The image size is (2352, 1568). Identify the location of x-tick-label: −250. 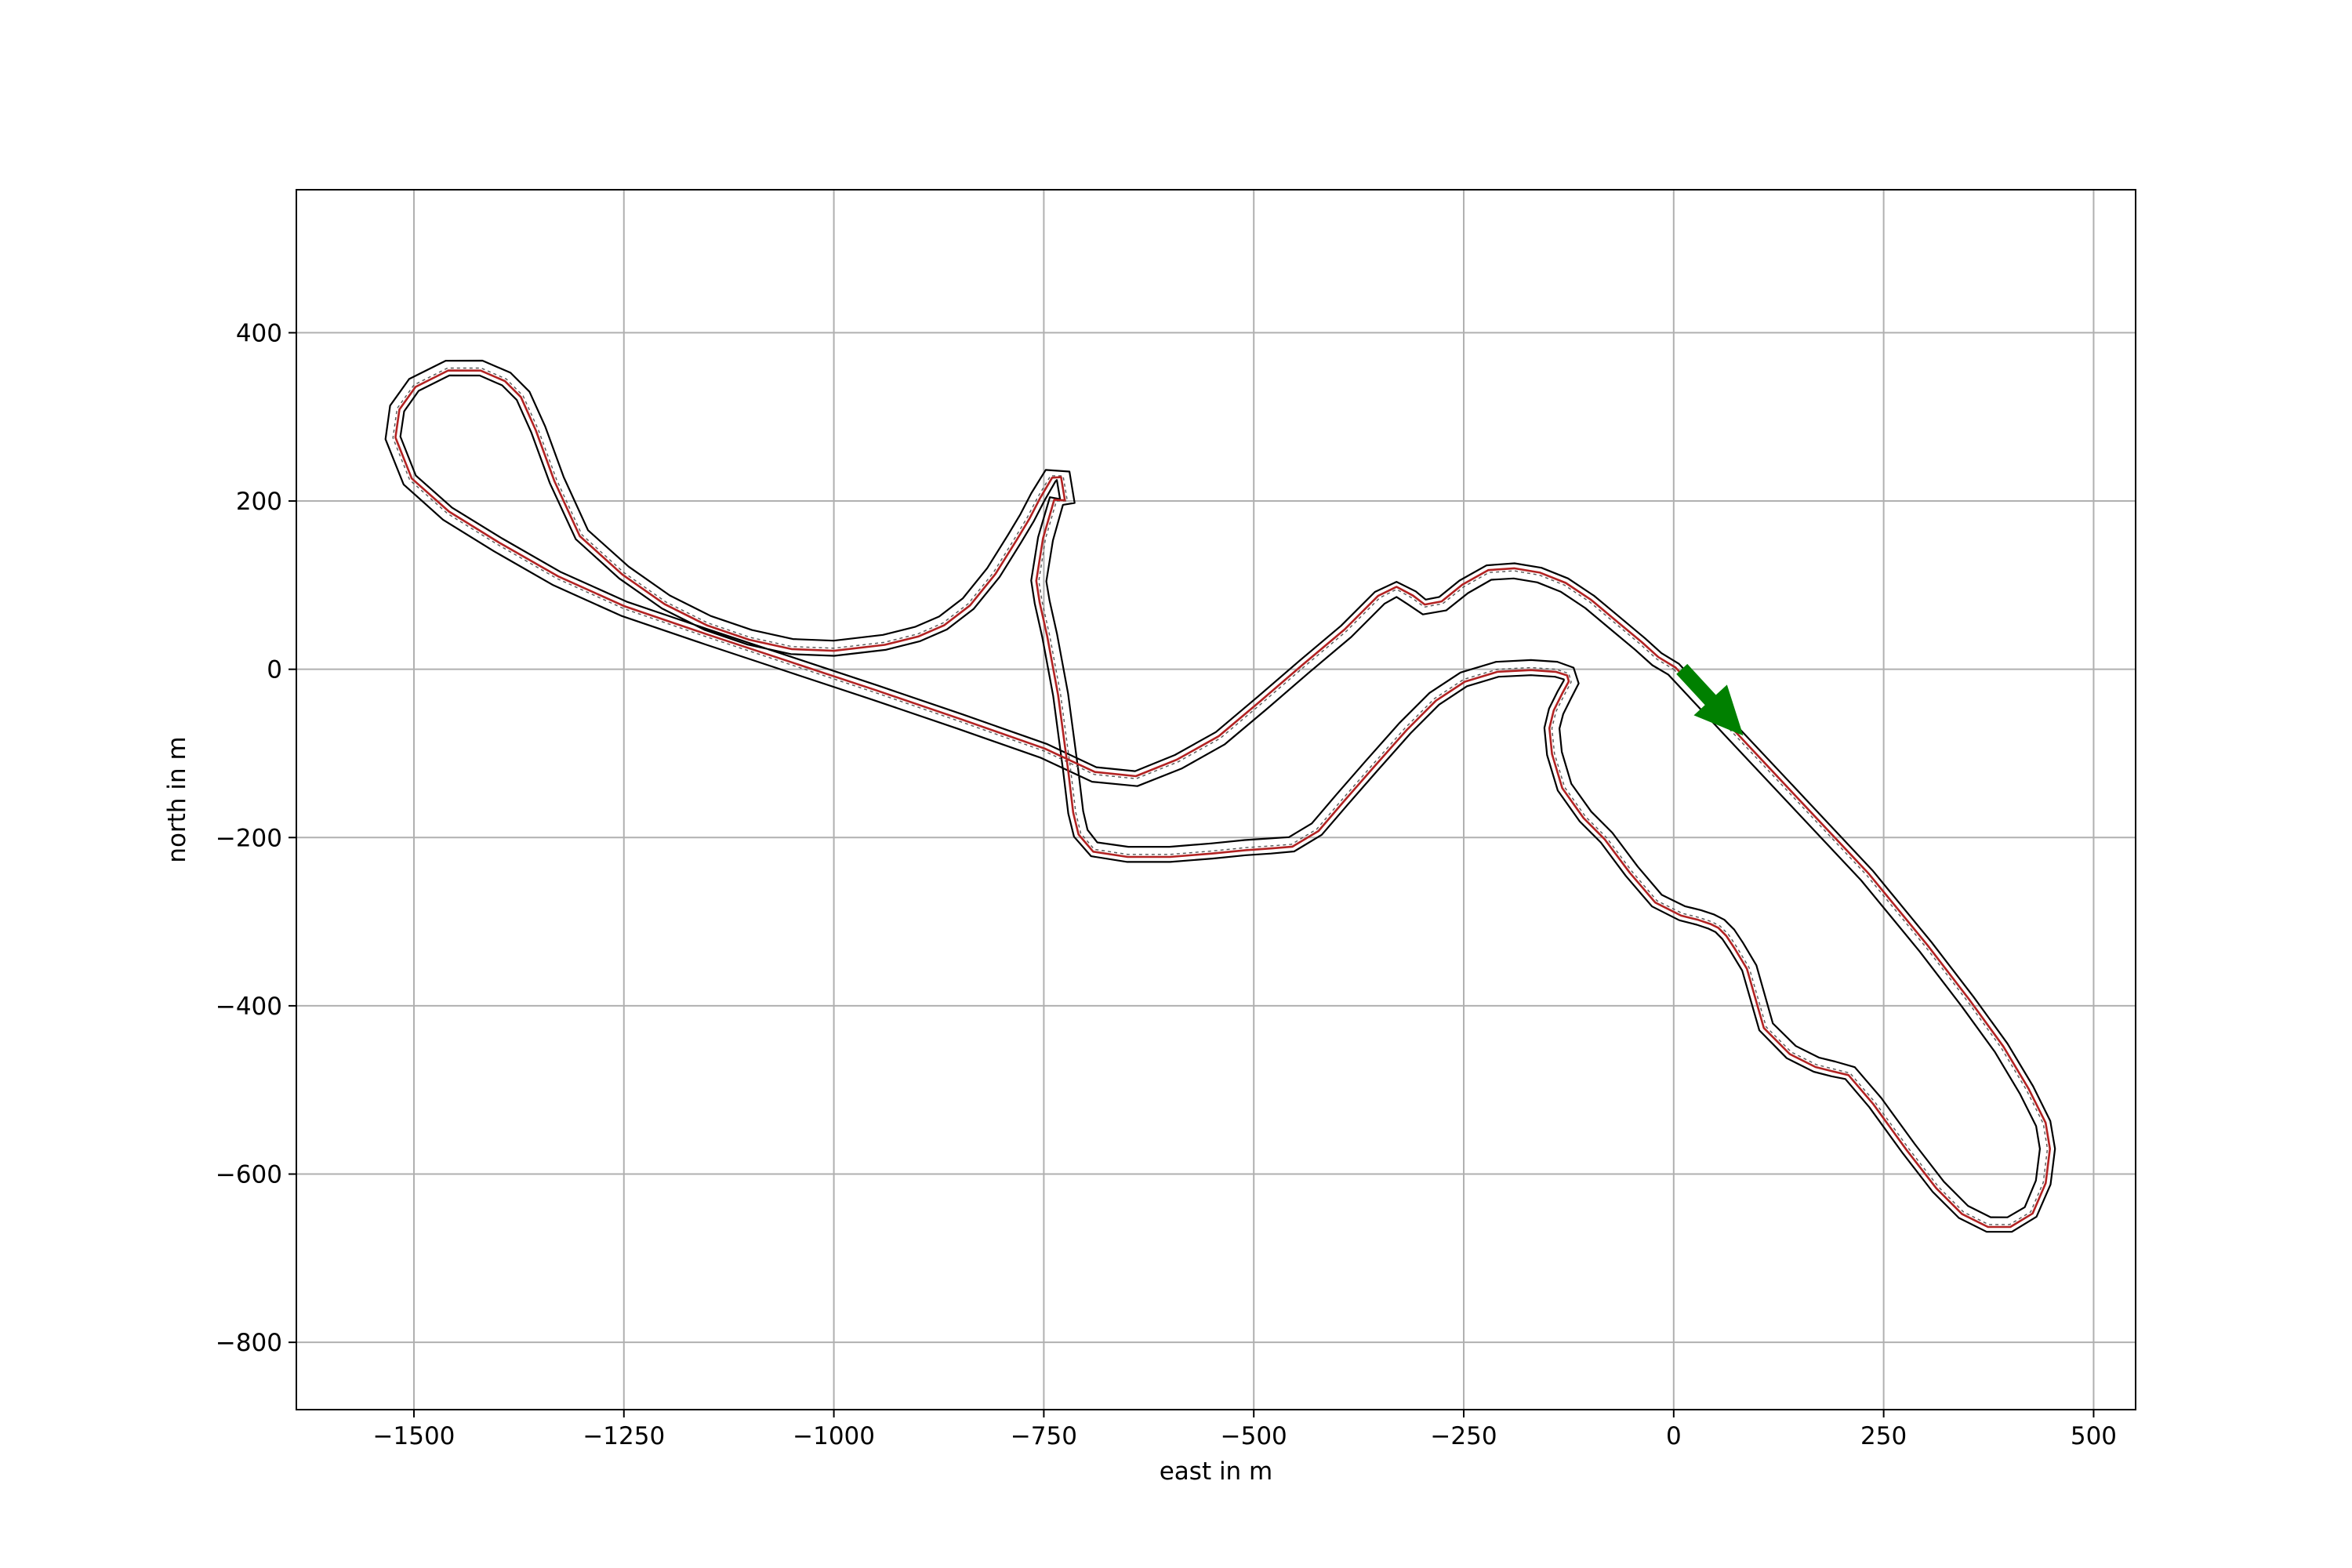
(1463, 1436).